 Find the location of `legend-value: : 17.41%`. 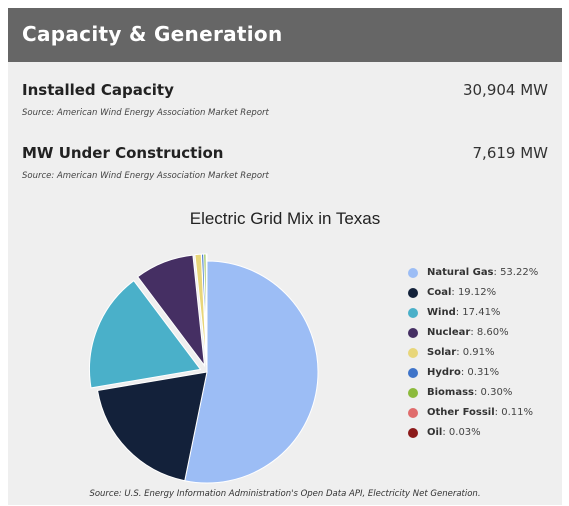

legend-value: : 17.41% is located at coordinates (478, 312).